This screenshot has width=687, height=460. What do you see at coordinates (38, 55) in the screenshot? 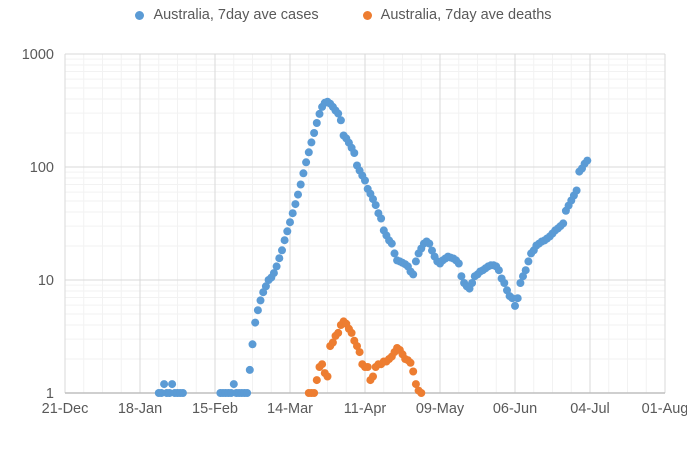
I see `y-axis-tick-label: 1000` at bounding box center [38, 55].